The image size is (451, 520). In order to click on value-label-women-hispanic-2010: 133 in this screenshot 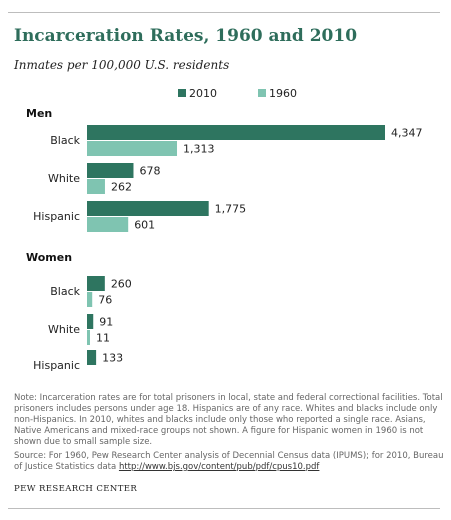, I will do `click(112, 358)`.